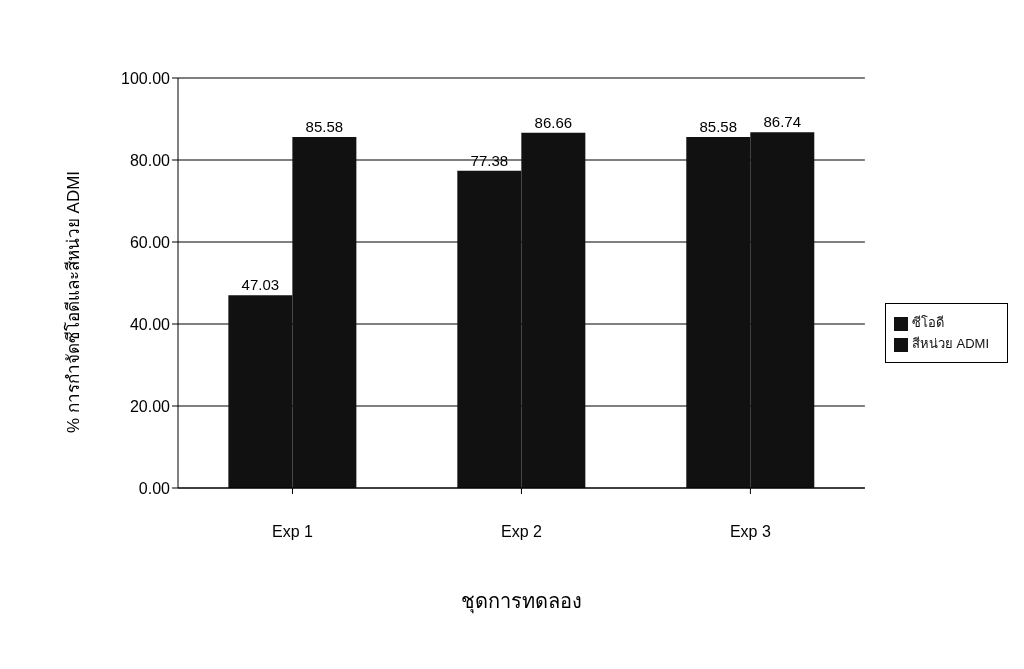  What do you see at coordinates (146, 78) in the screenshot?
I see `y-tick-label: 100.00` at bounding box center [146, 78].